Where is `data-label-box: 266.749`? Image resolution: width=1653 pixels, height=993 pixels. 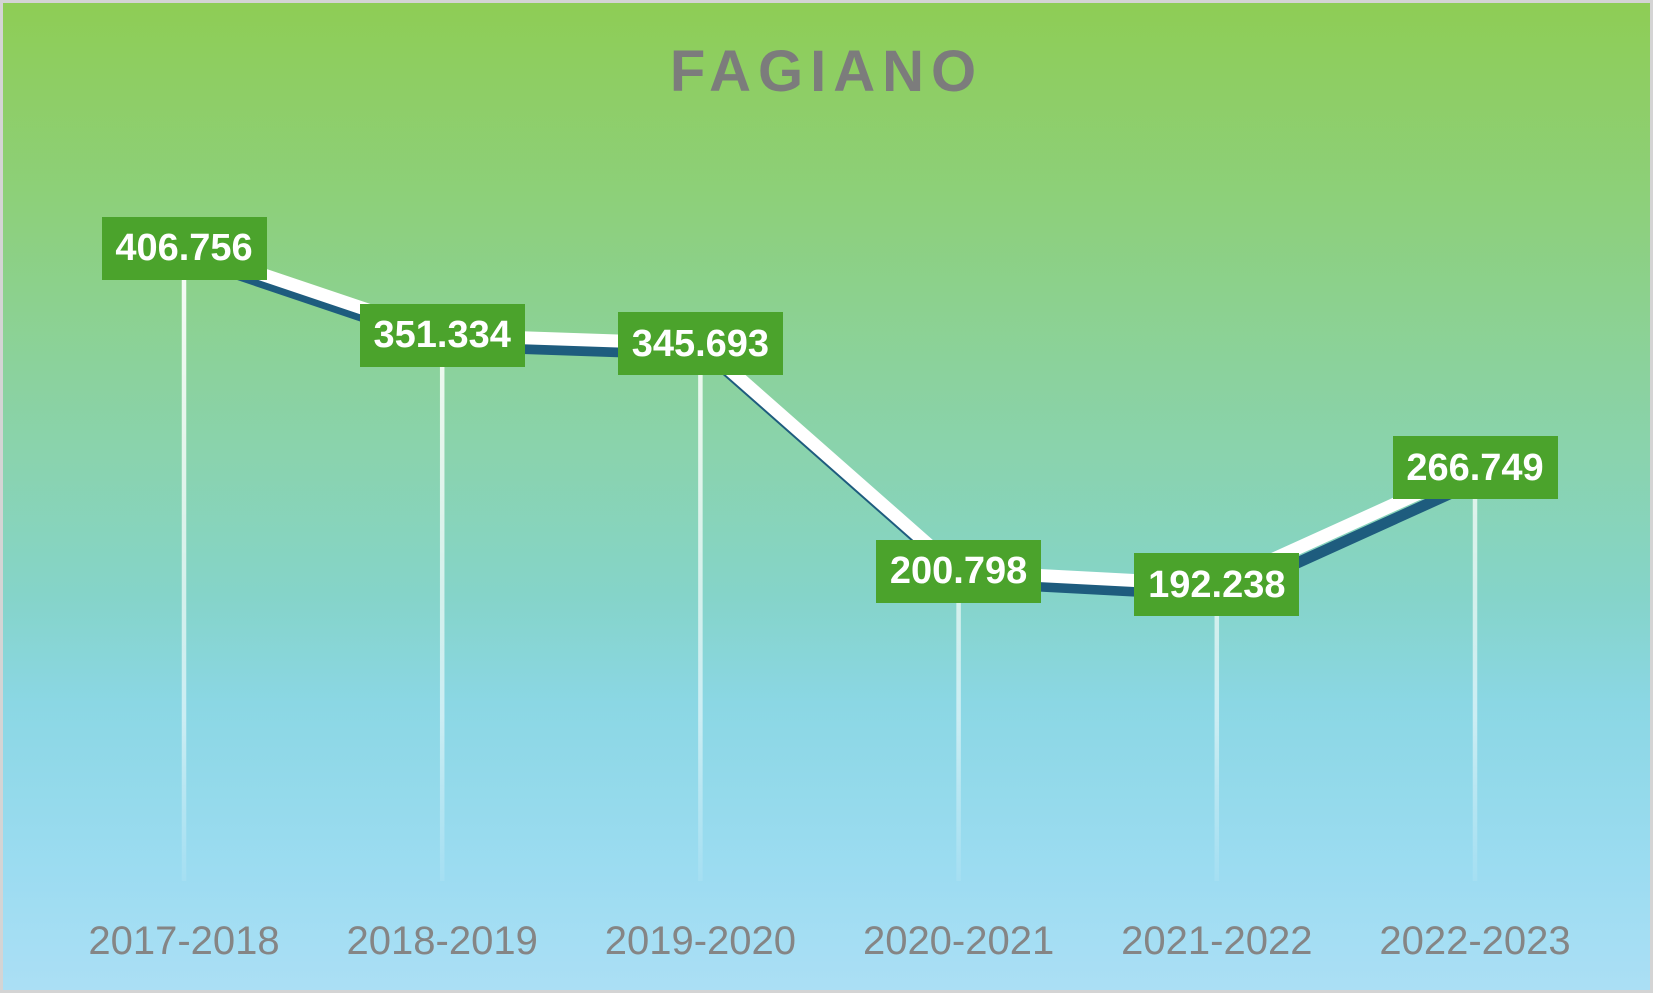
data-label-box: 266.749 is located at coordinates (1475, 468).